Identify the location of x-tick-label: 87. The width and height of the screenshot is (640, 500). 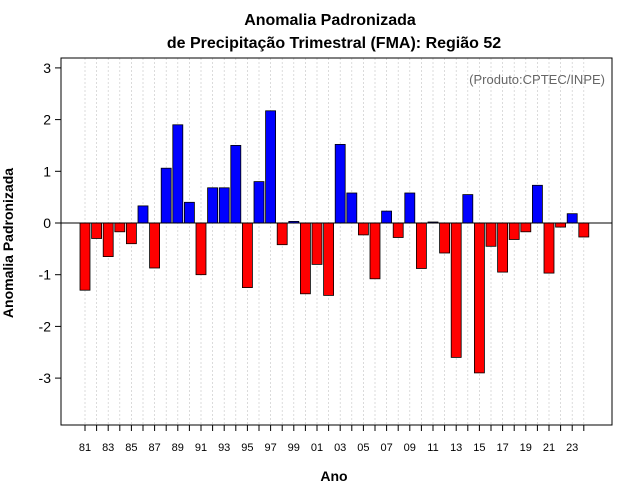
(154, 448).